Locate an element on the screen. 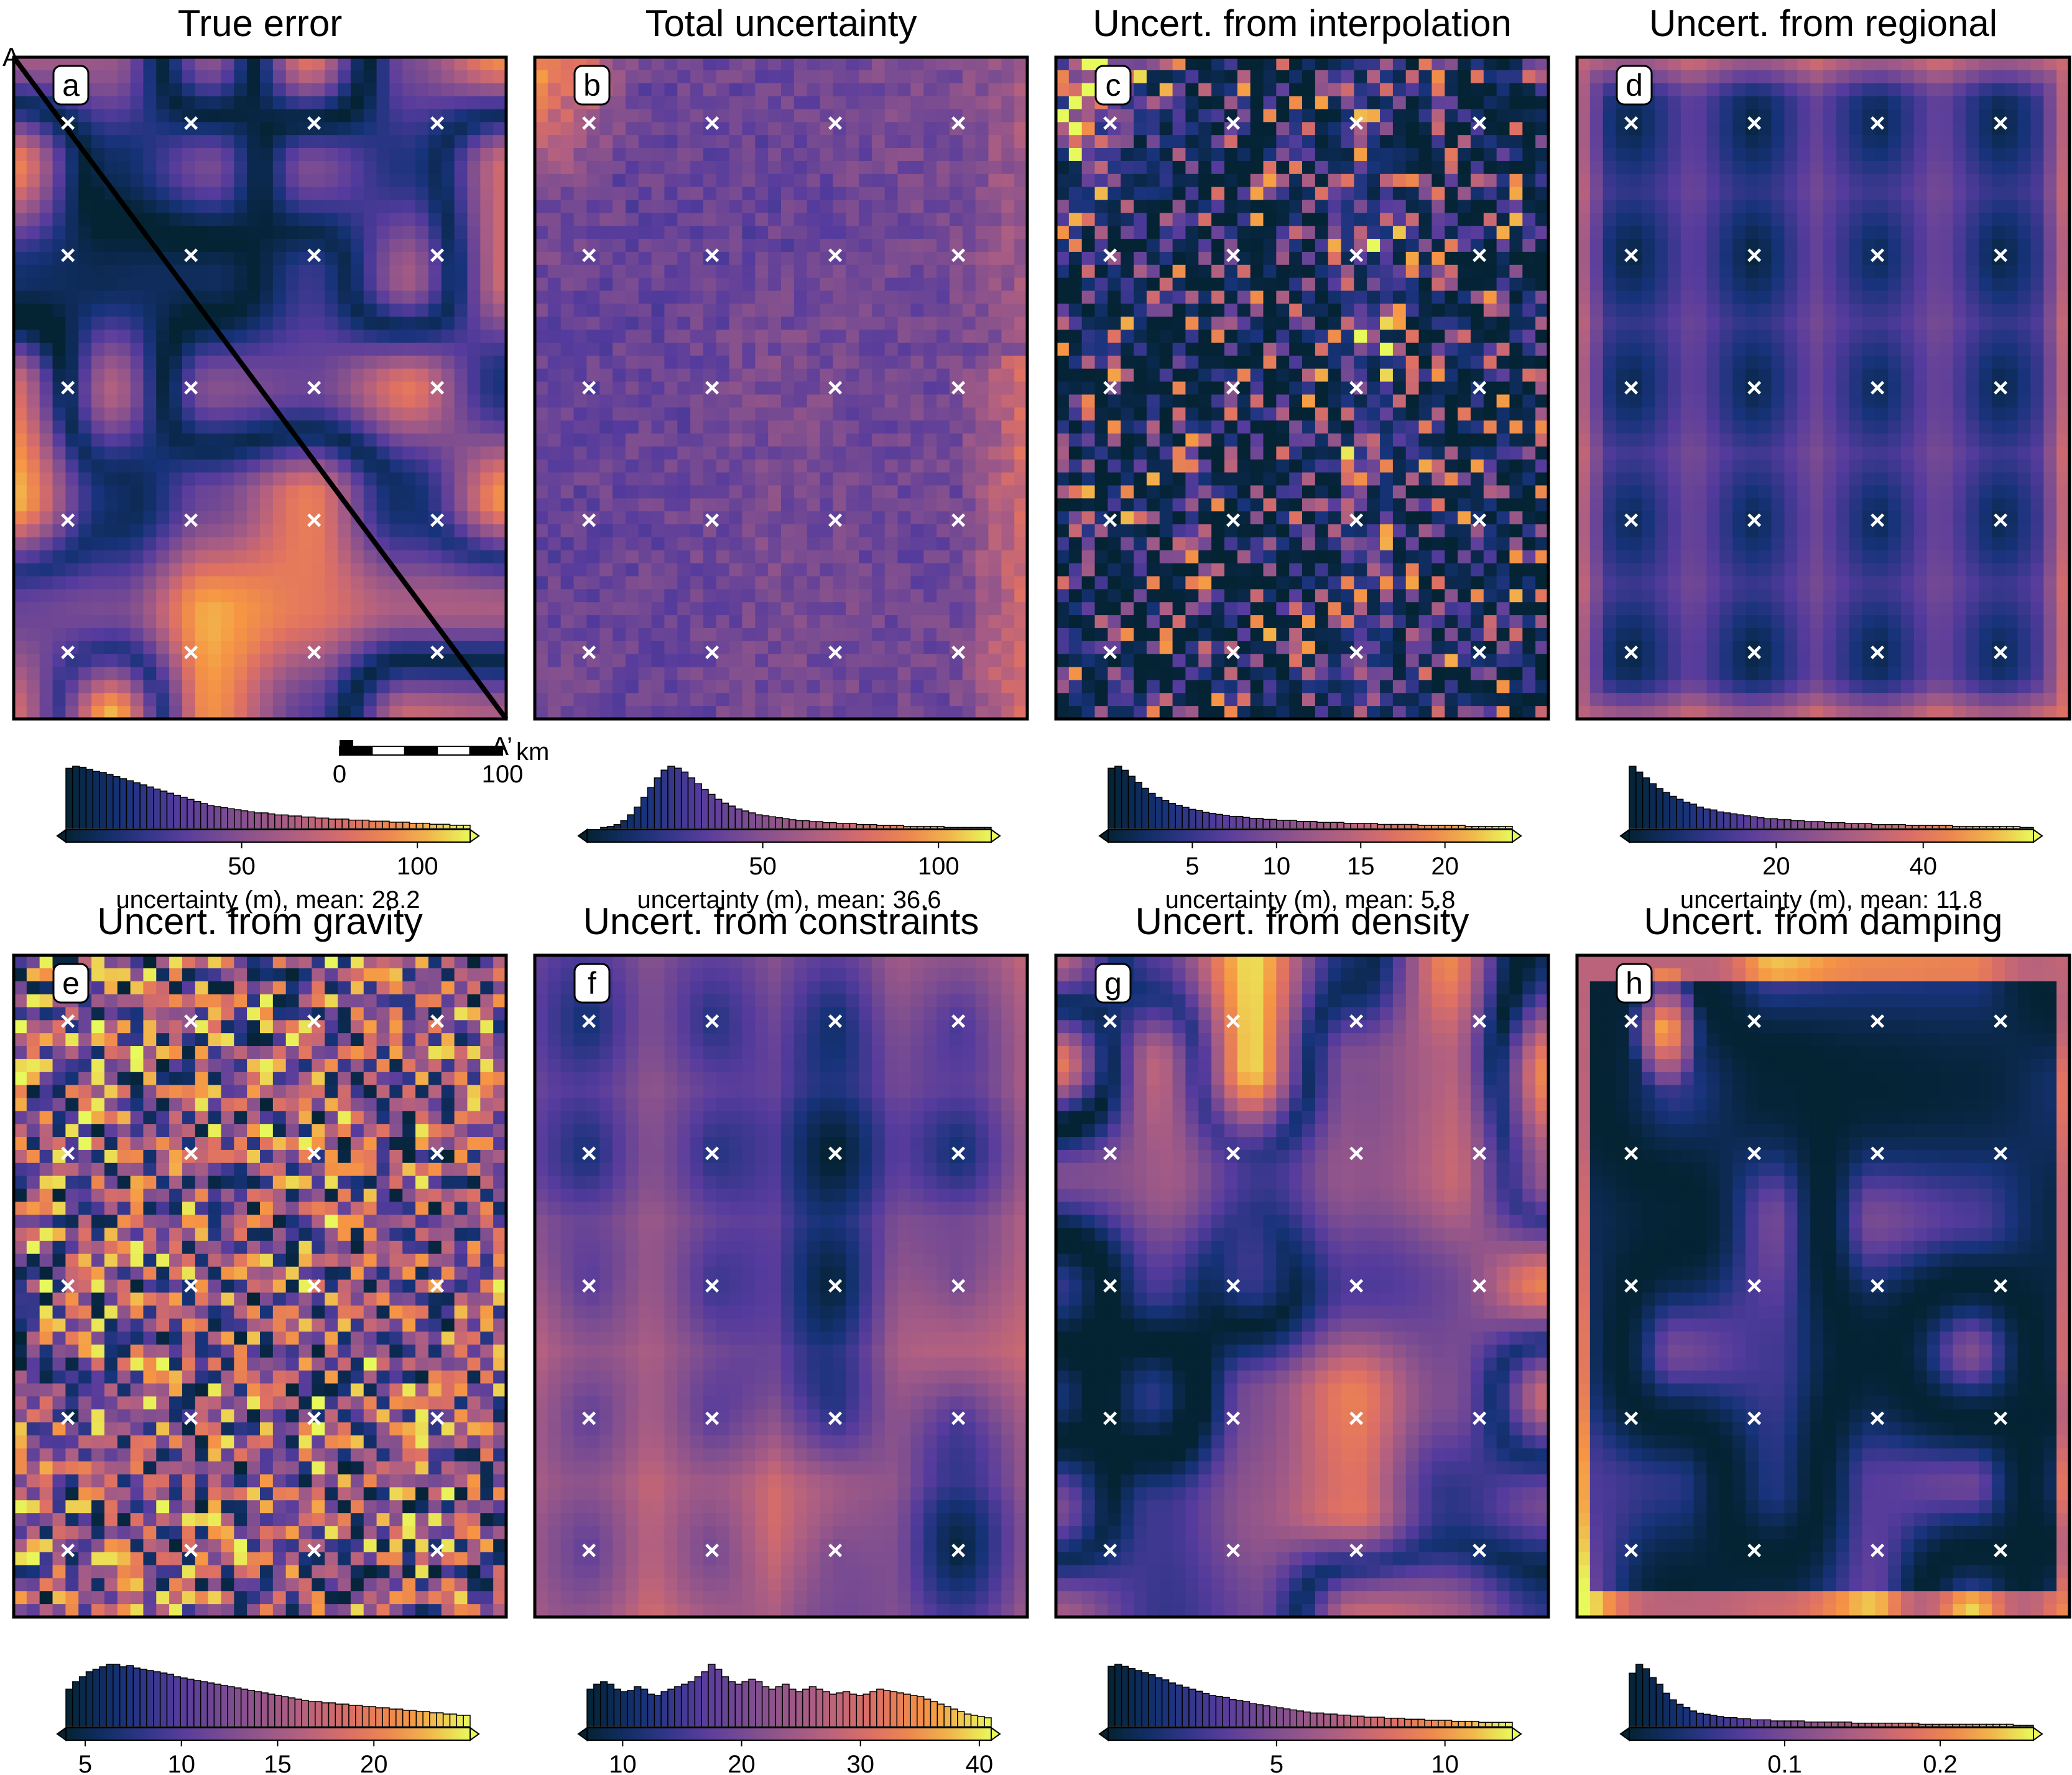 Image resolution: width=2072 pixels, height=1775 pixels. constraint-marker: × is located at coordinates (712, 123).